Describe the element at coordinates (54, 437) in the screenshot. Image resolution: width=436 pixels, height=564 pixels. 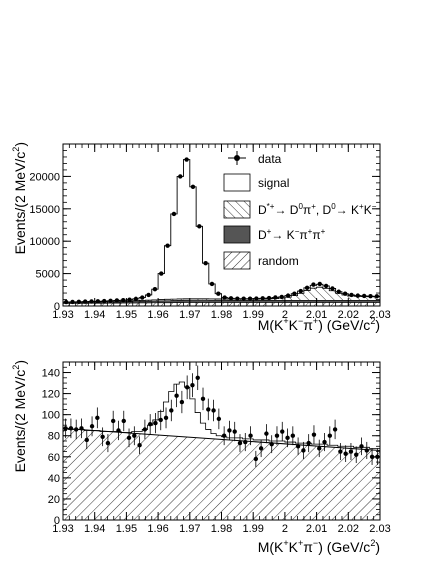
I see `bottom-ytick-label: 80` at that location.